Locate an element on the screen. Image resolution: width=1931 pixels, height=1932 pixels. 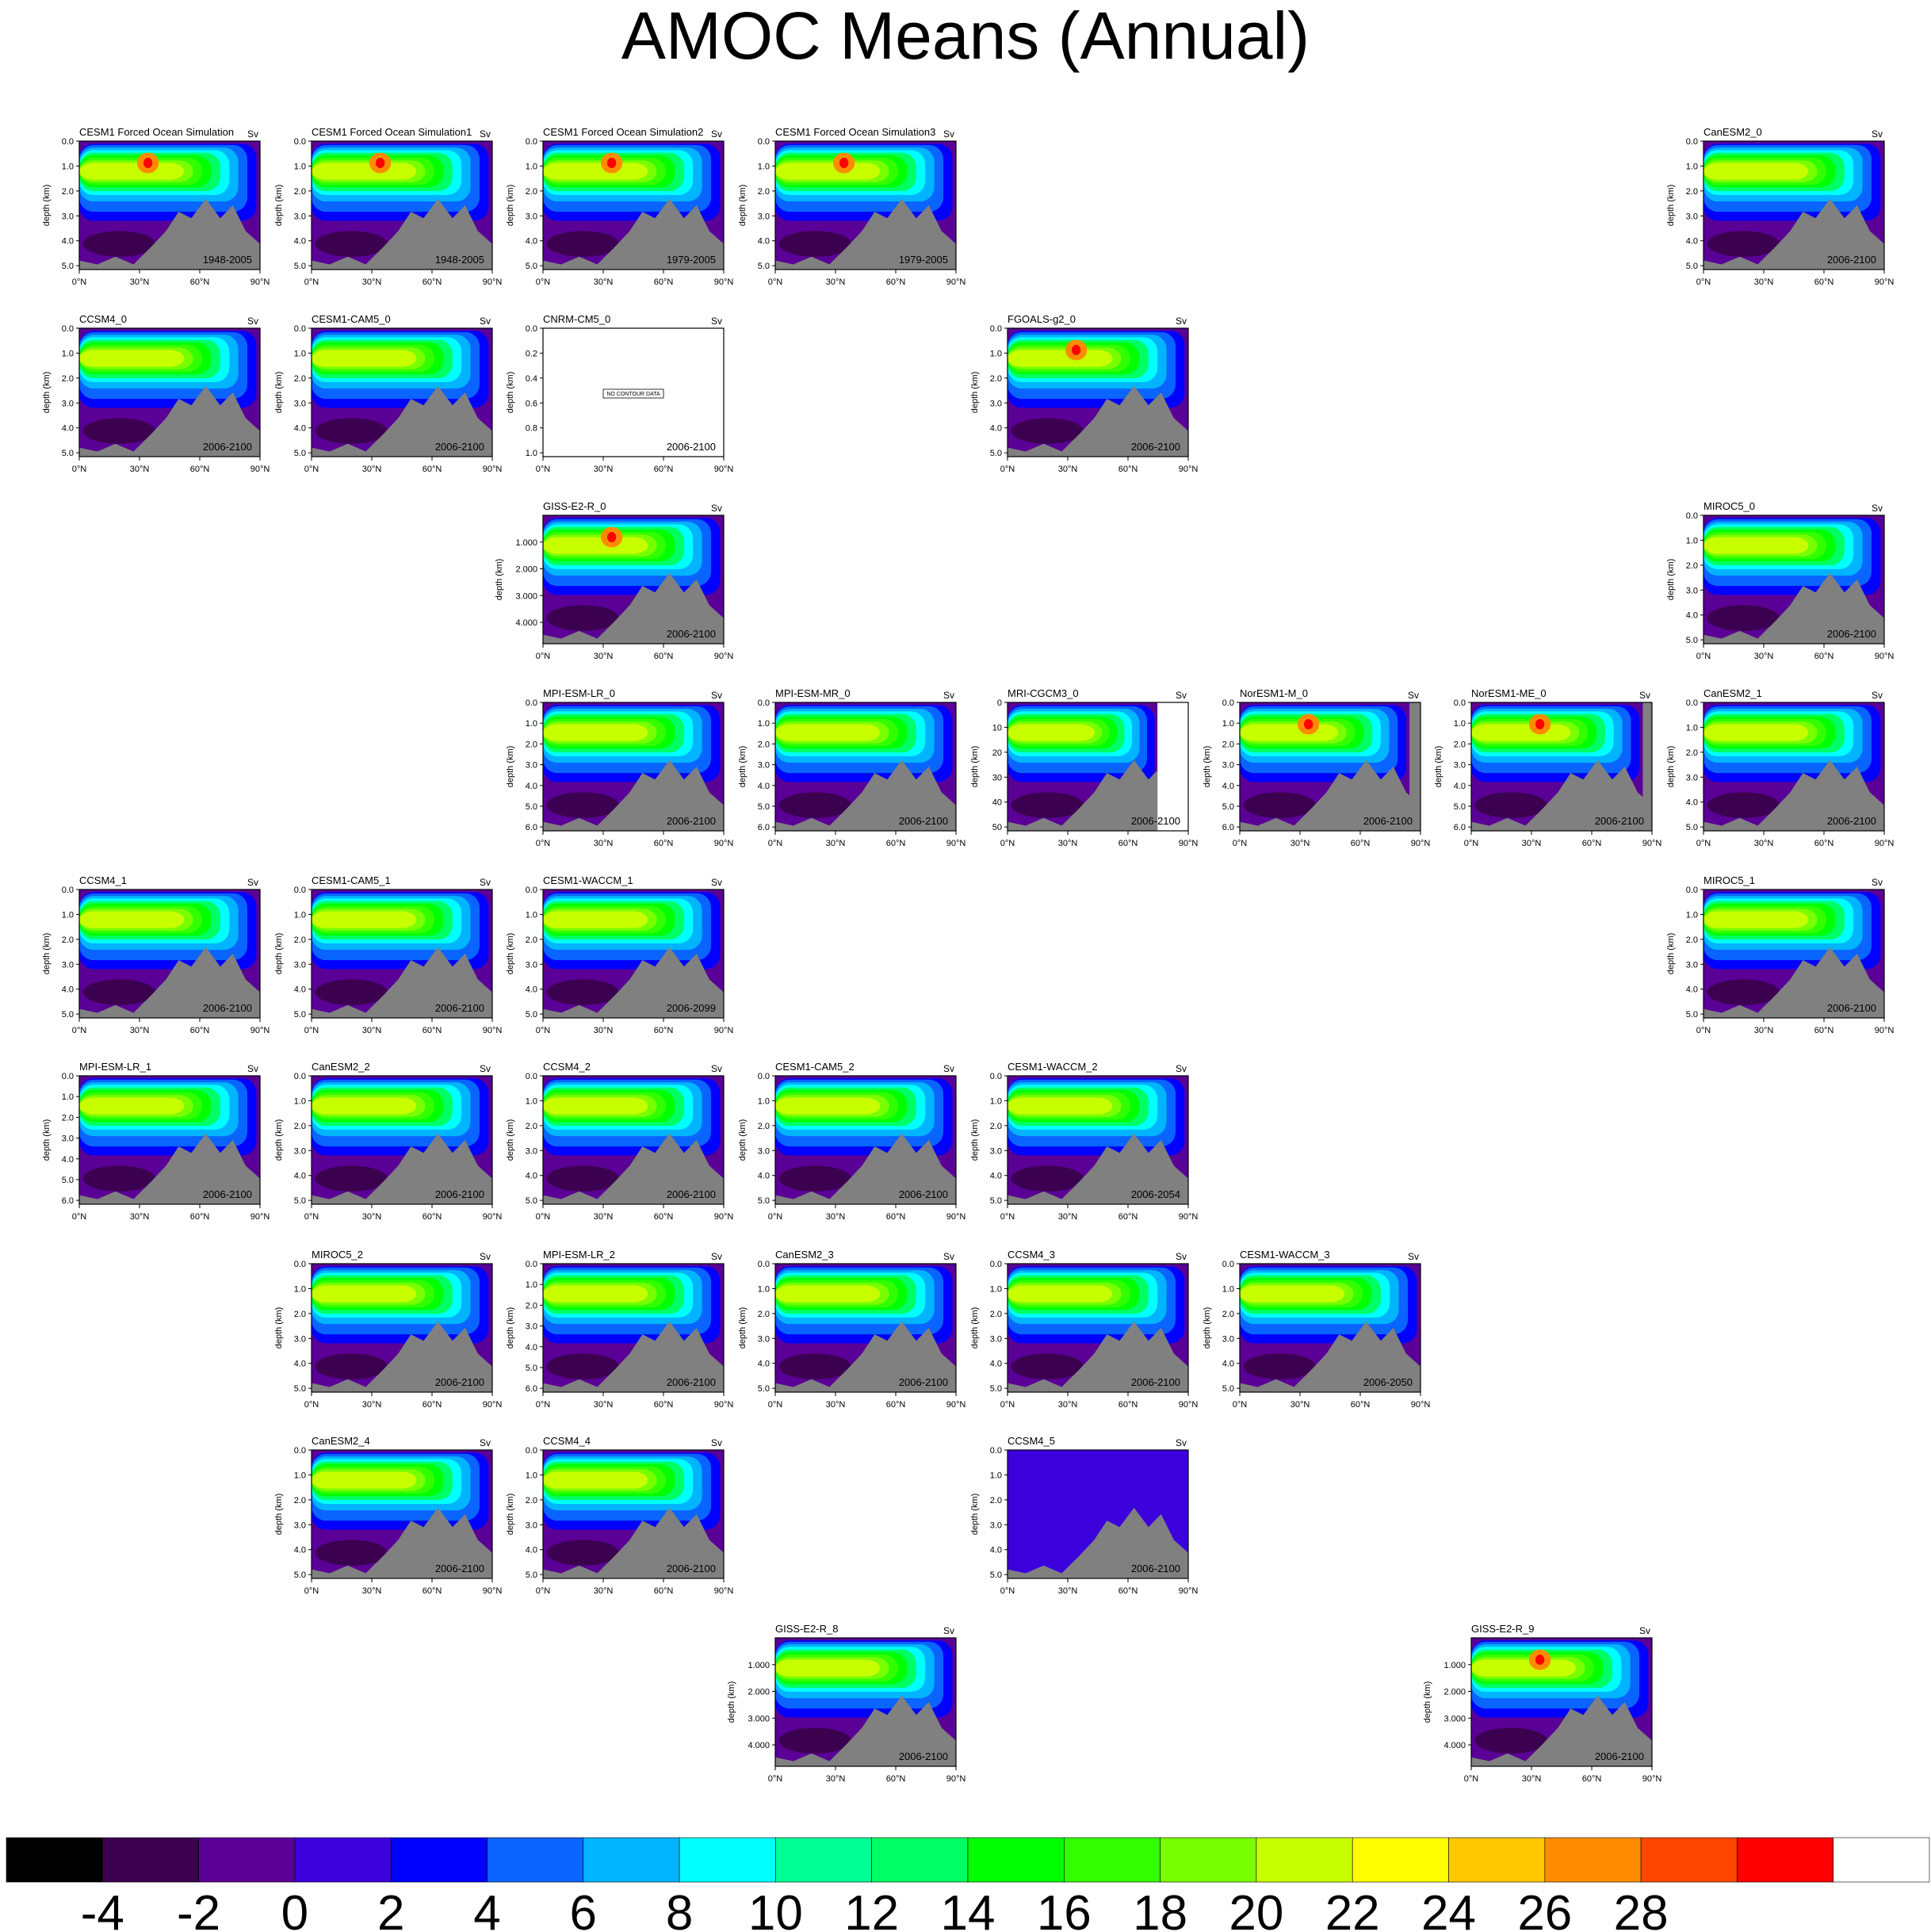
colorbar-tick-label: -2 is located at coordinates (198, 1909).